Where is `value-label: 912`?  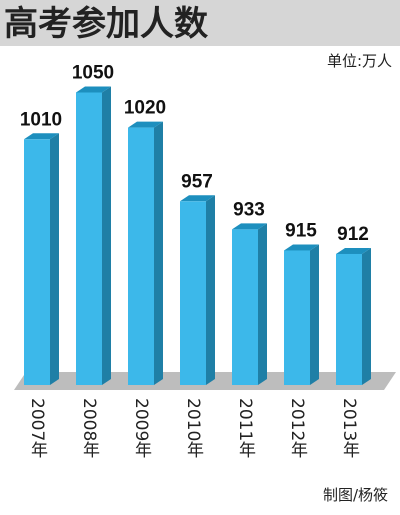 value-label: 912 is located at coordinates (353, 234).